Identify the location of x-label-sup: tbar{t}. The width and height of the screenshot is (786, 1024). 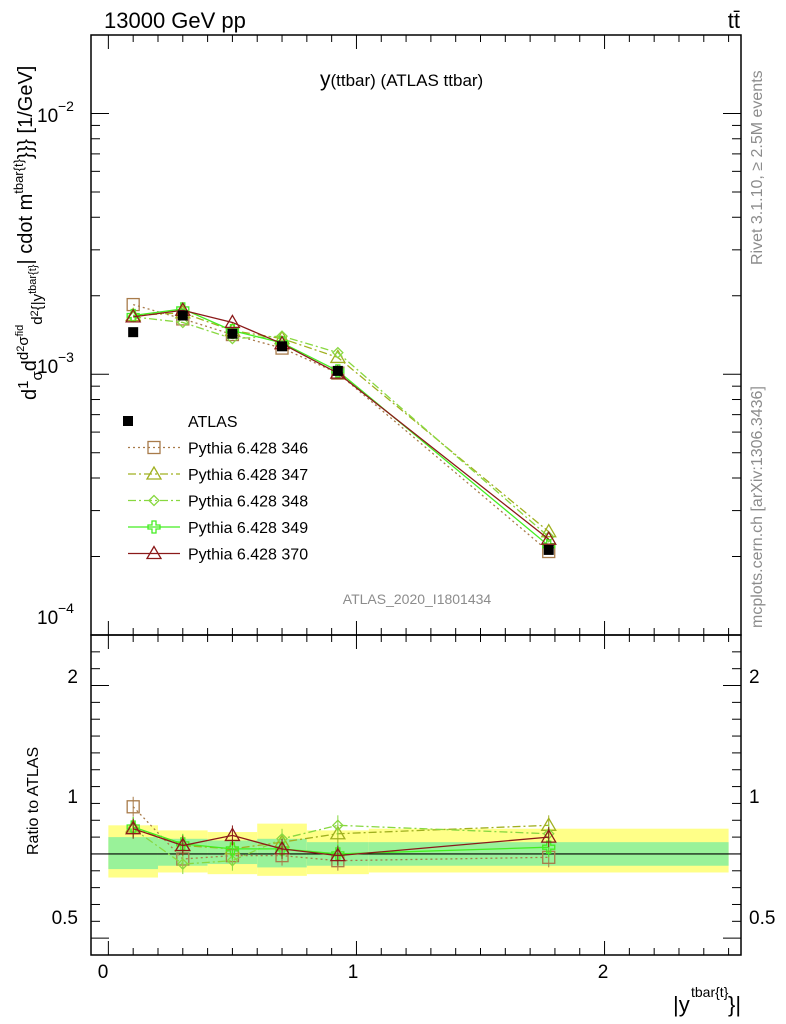
(710, 992).